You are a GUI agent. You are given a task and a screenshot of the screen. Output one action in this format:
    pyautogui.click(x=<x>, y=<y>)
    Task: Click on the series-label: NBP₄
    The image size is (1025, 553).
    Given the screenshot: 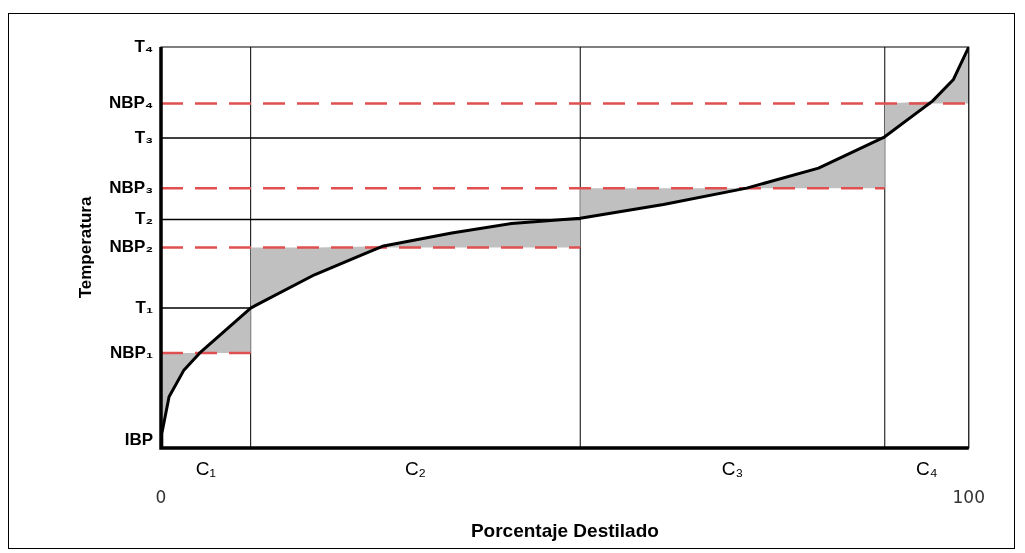 What is the action you would take?
    pyautogui.click(x=131, y=103)
    